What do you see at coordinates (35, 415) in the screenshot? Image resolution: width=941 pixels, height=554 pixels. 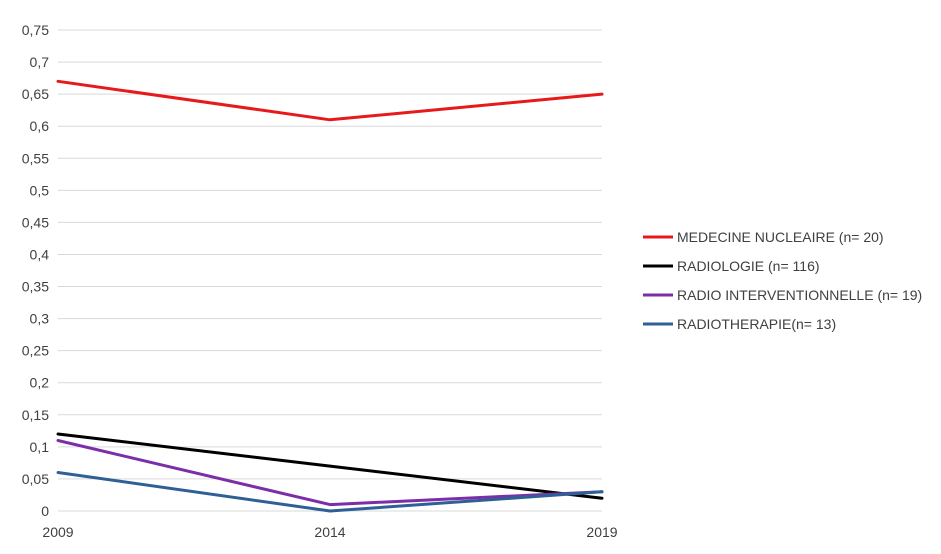 I see `y-tick-label: 0,15` at bounding box center [35, 415].